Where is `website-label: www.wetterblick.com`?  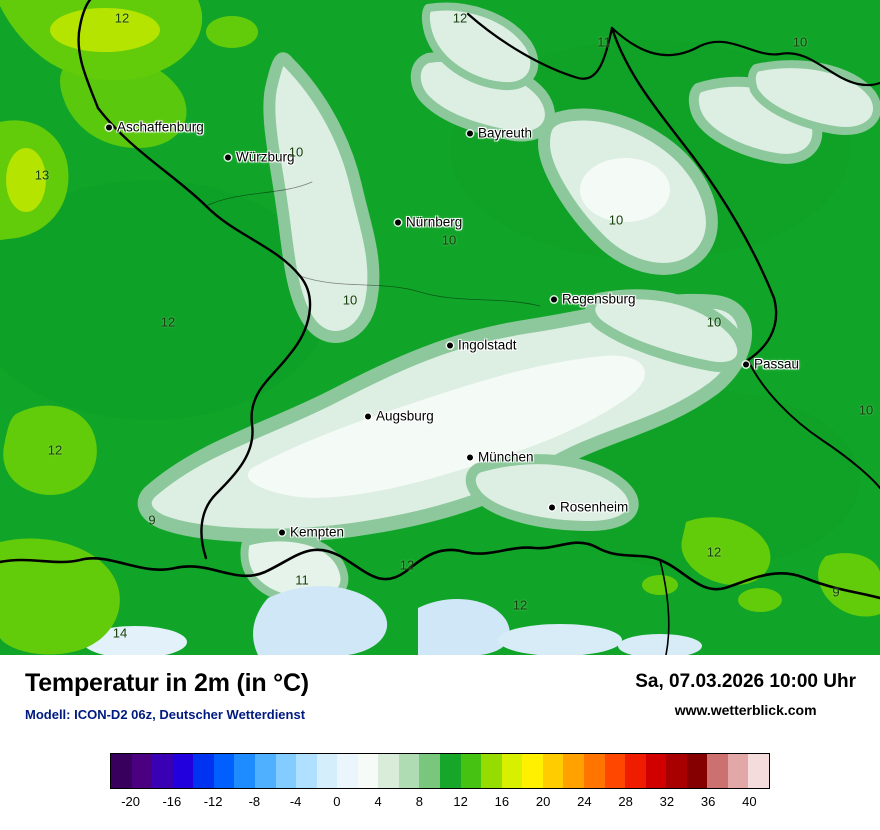 website-label: www.wetterblick.com is located at coordinates (745, 710).